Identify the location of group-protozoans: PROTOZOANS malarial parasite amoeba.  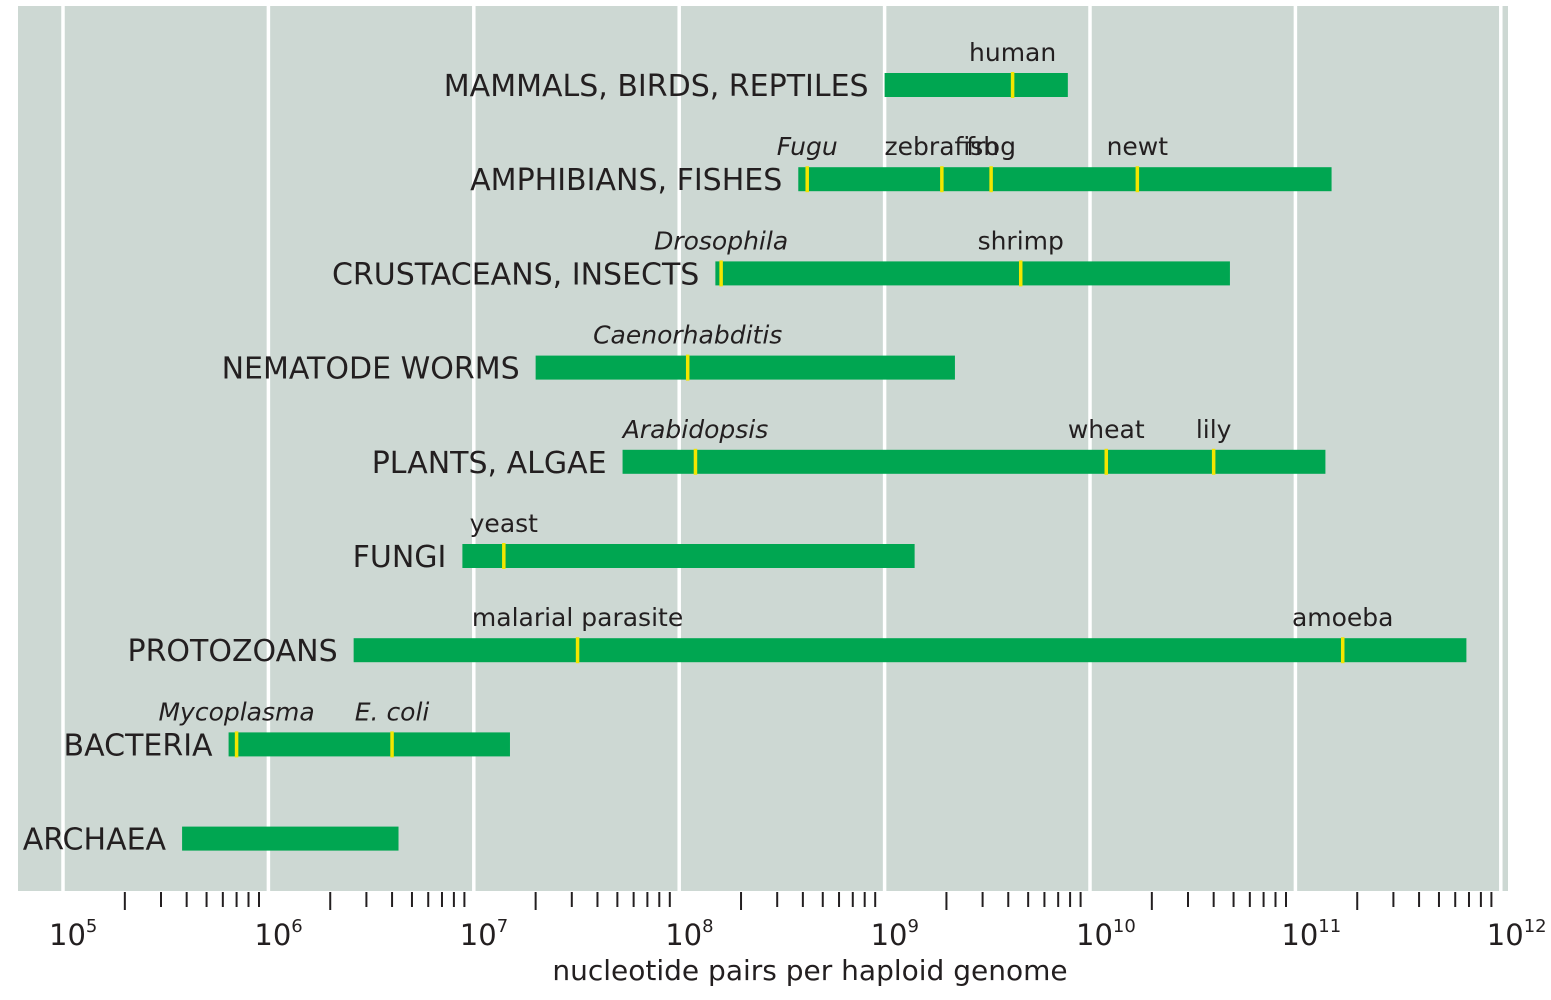
(797, 636).